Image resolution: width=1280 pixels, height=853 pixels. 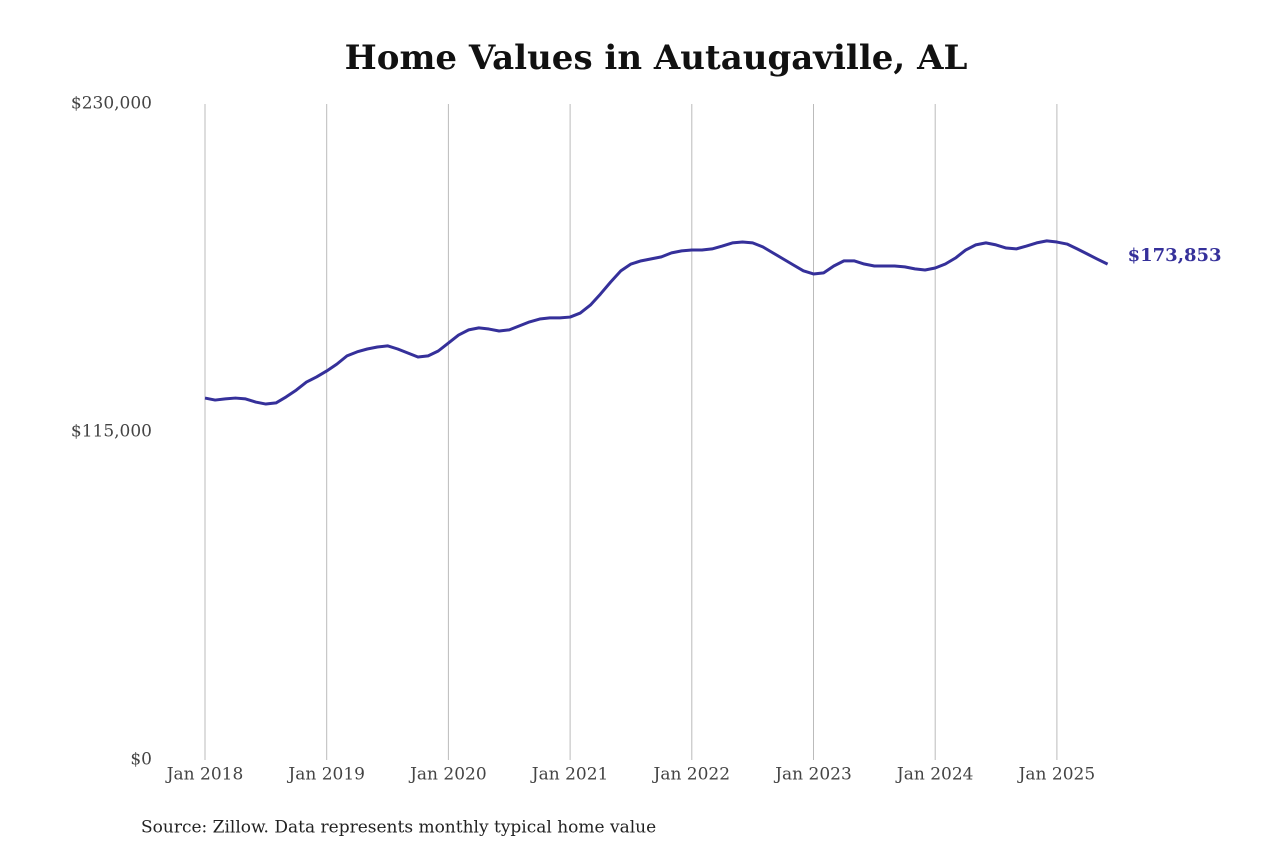 I want to click on x-tick-label: Jan 2024, so click(x=934, y=775).